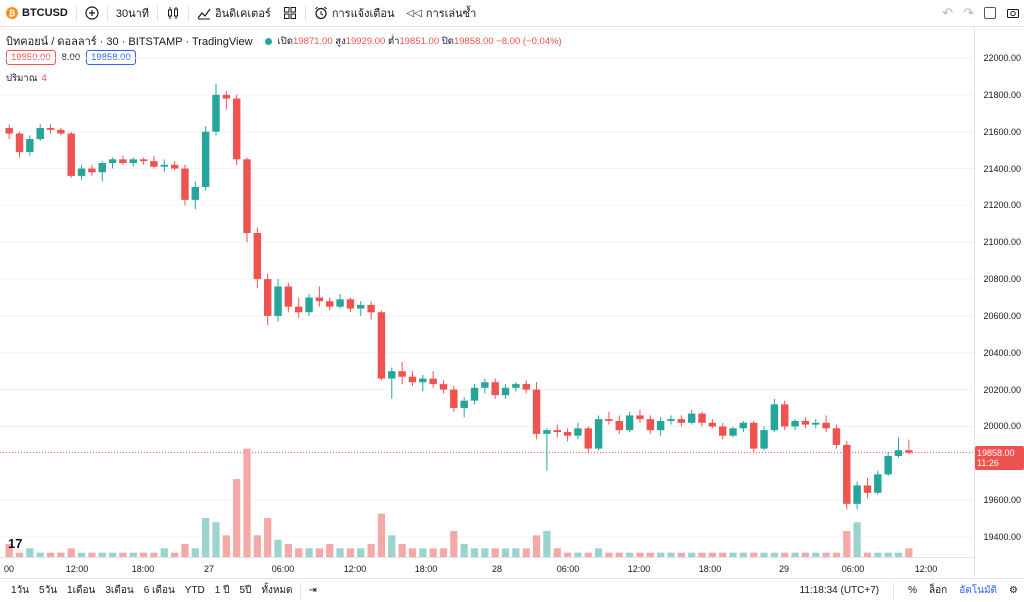  What do you see at coordinates (222, 590) in the screenshot?
I see `range-button: 1 ปี` at bounding box center [222, 590].